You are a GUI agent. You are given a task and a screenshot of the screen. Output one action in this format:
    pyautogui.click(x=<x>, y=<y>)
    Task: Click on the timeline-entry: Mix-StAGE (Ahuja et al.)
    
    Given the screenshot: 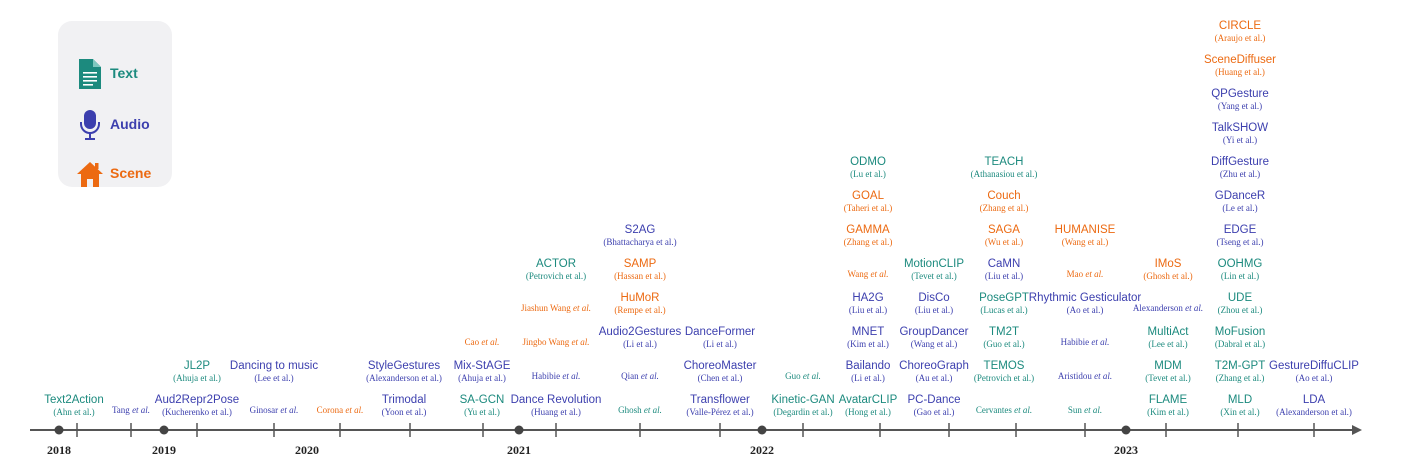 What is the action you would take?
    pyautogui.click(x=482, y=371)
    